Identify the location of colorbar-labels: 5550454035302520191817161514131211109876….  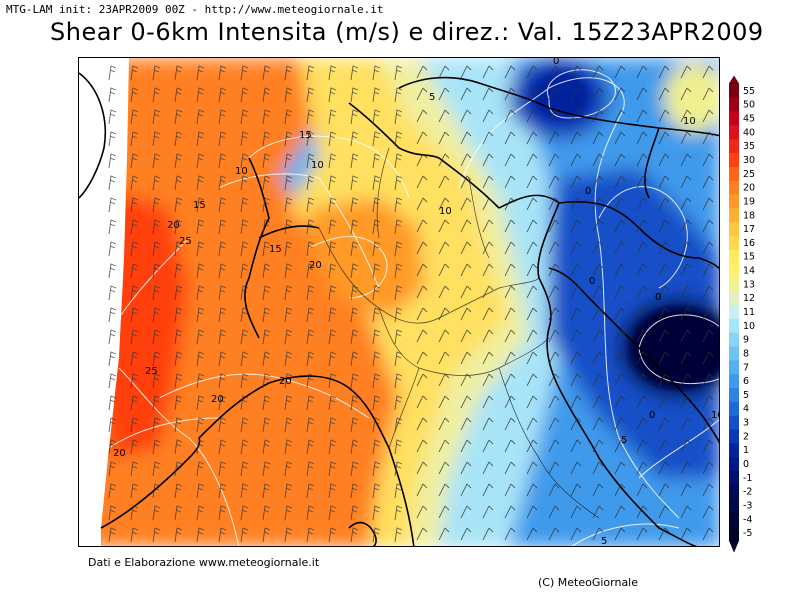
(749, 312).